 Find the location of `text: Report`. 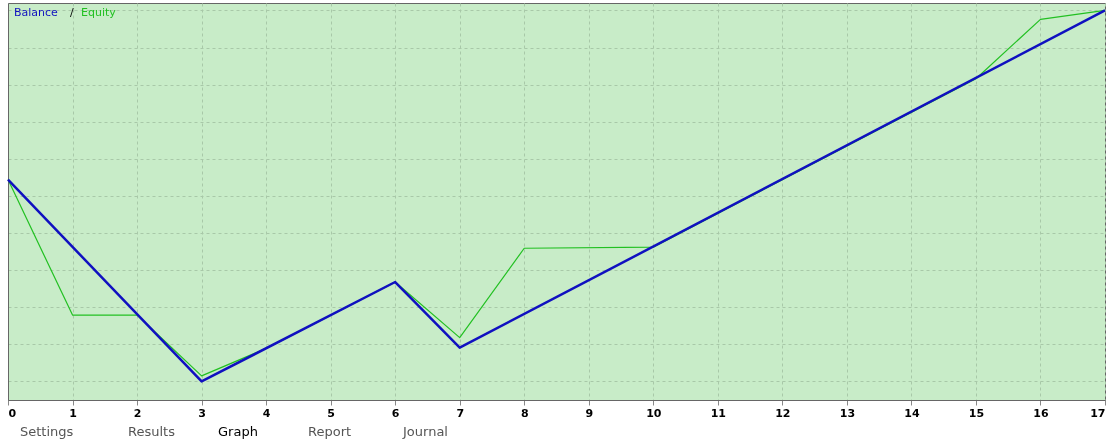

text: Report is located at coordinates (330, 431).